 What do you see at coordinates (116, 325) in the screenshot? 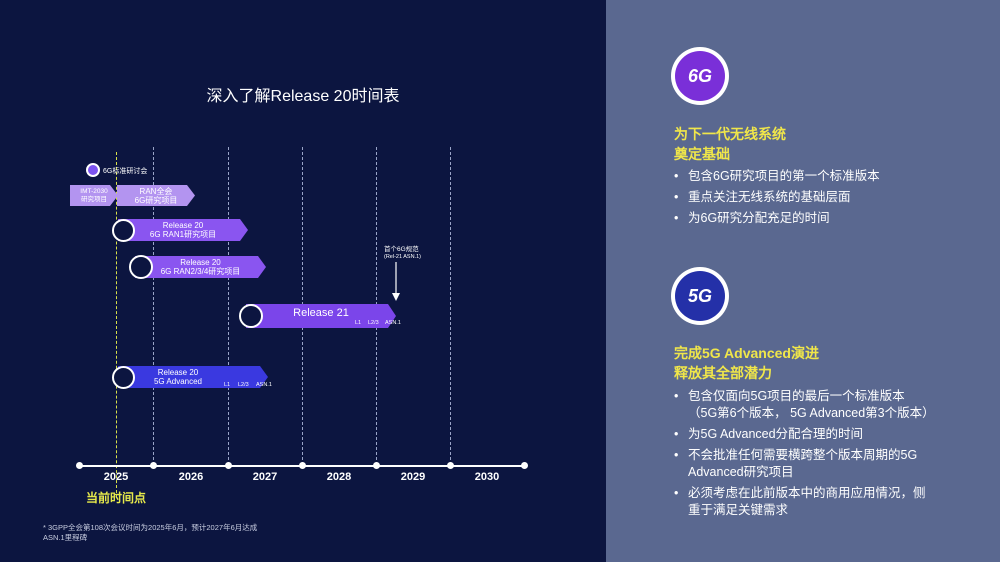
I see `current-time-line` at bounding box center [116, 325].